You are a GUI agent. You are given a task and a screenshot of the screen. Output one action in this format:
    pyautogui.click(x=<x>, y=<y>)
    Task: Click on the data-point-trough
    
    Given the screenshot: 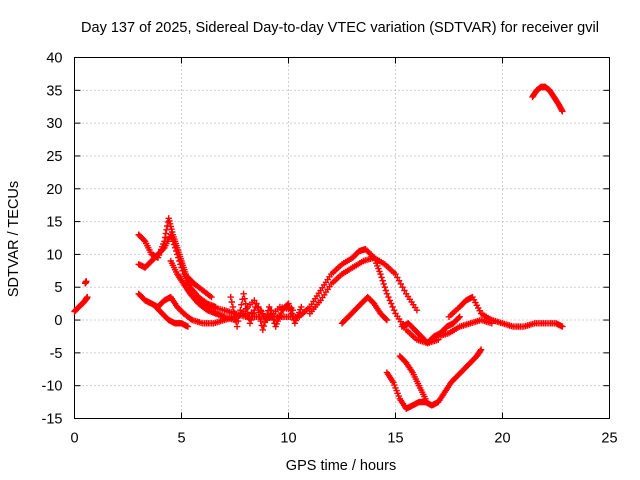 What is the action you would take?
    pyautogui.click(x=481, y=349)
    